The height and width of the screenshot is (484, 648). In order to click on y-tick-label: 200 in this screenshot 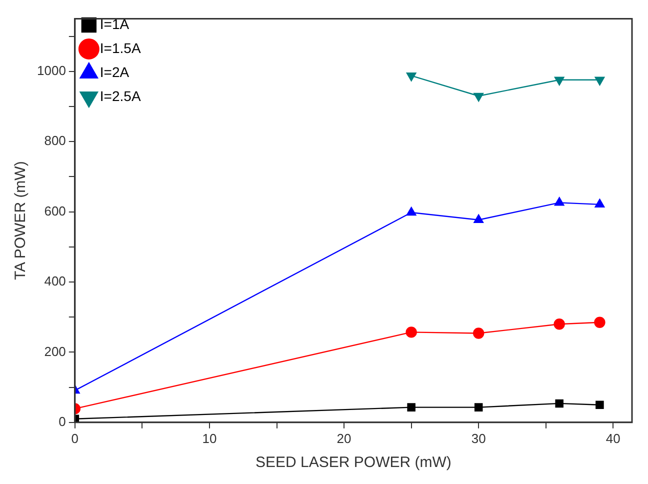, I will do `click(55, 351)`.